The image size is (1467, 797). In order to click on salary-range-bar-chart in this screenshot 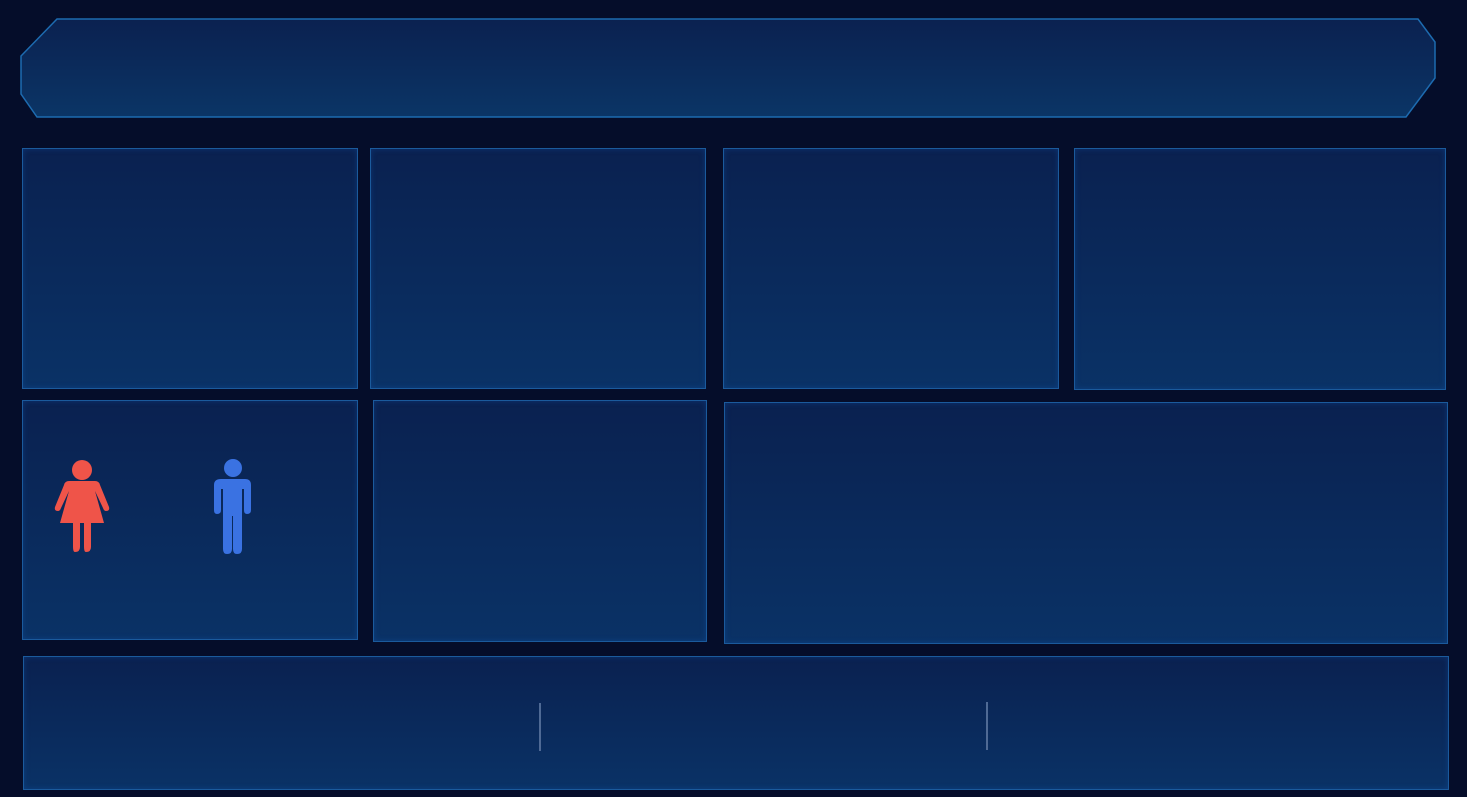, I will do `click(541, 522)`.